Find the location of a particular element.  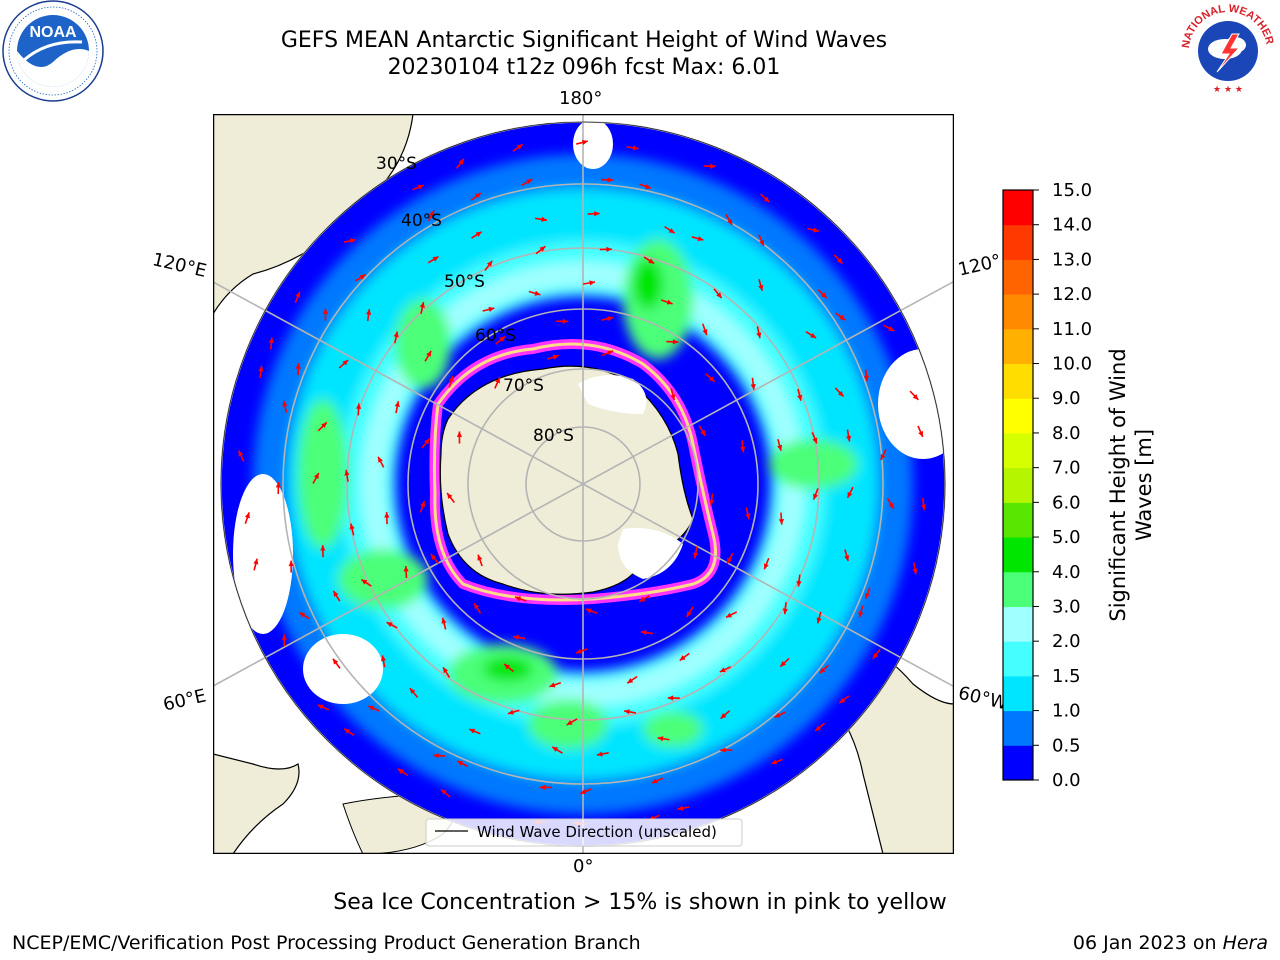

land-africa is located at coordinates (256, 803).